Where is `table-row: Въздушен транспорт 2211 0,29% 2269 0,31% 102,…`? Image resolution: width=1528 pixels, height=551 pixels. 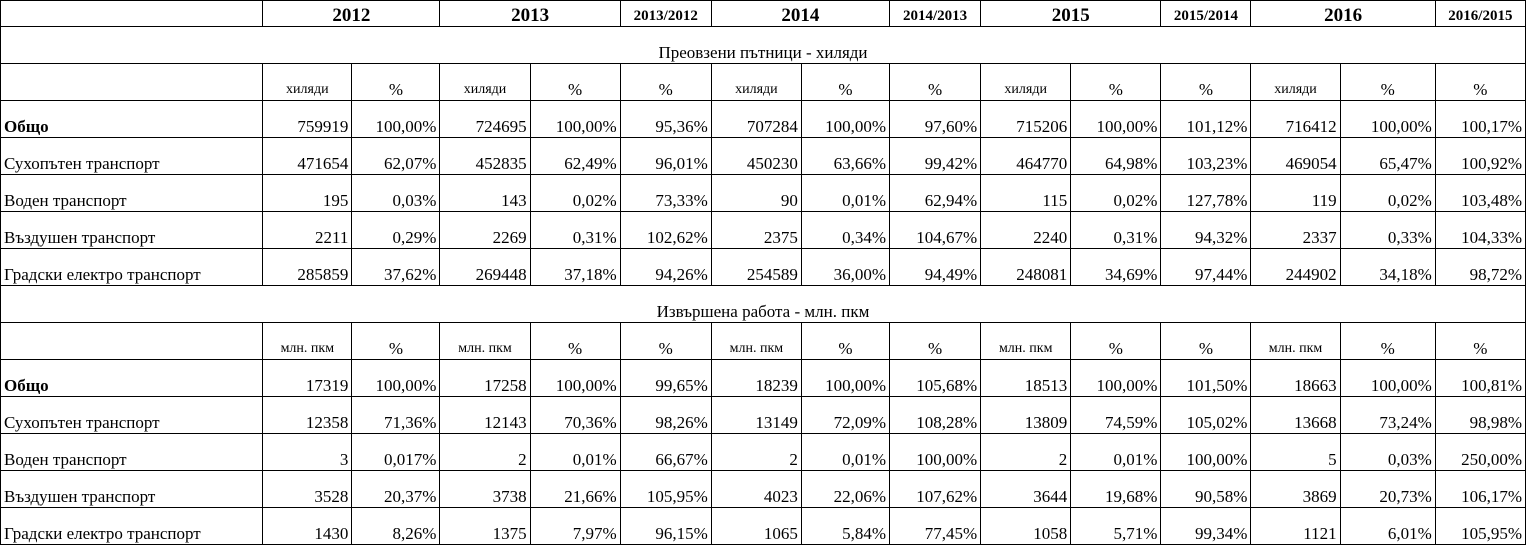 table-row: Въздушен транспорт 2211 0,29% 2269 0,31% 102,… is located at coordinates (763, 230).